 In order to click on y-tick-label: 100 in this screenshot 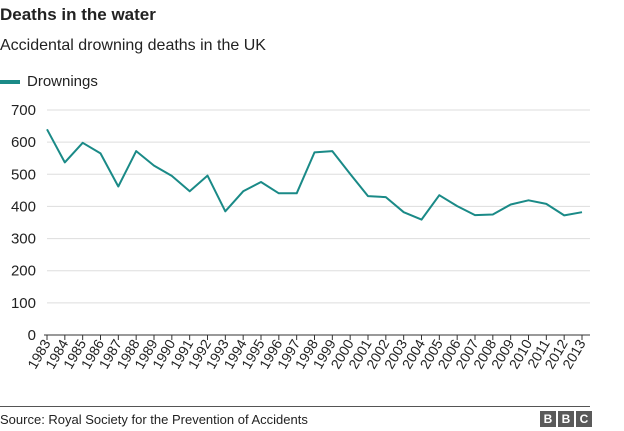, I will do `click(23, 303)`.